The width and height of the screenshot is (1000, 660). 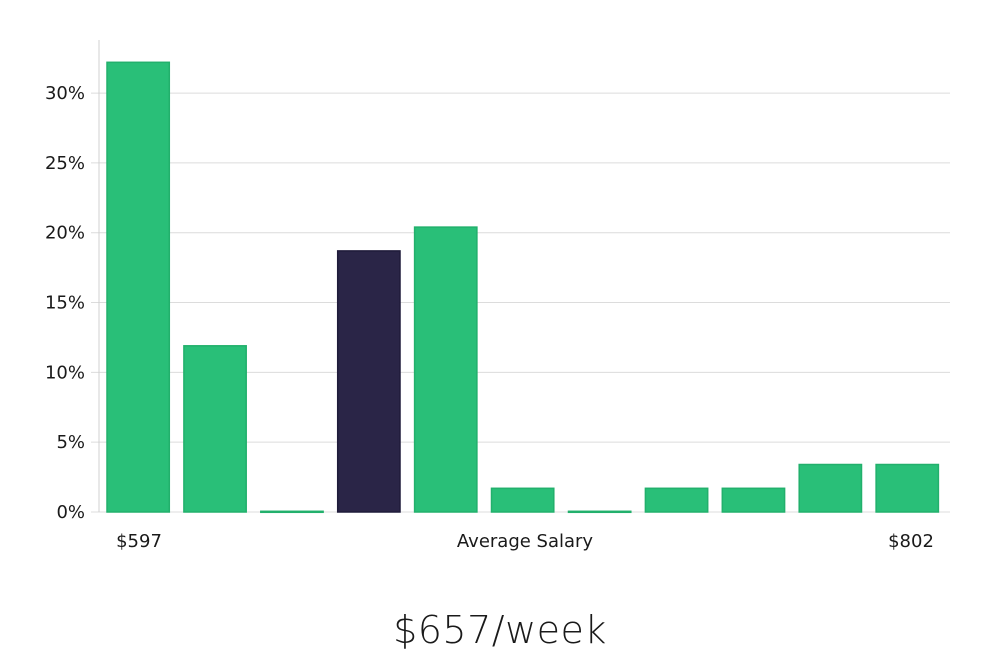 What do you see at coordinates (65, 163) in the screenshot?
I see `y-tick-label: 25%` at bounding box center [65, 163].